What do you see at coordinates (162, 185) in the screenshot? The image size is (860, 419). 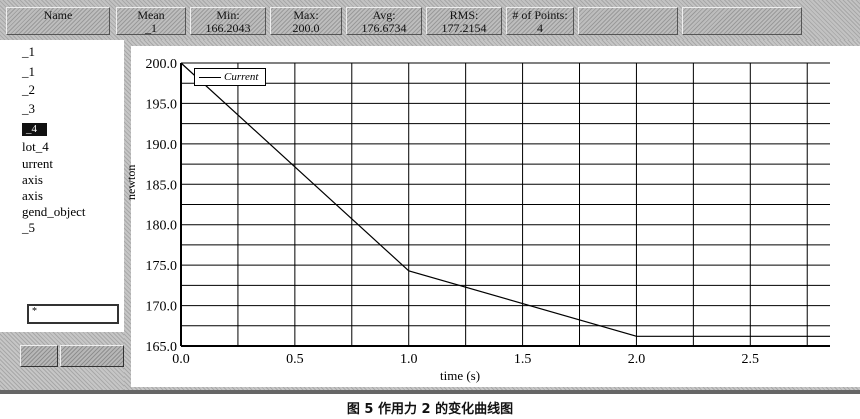 I see `y-tick-label: 185.0` at bounding box center [162, 185].